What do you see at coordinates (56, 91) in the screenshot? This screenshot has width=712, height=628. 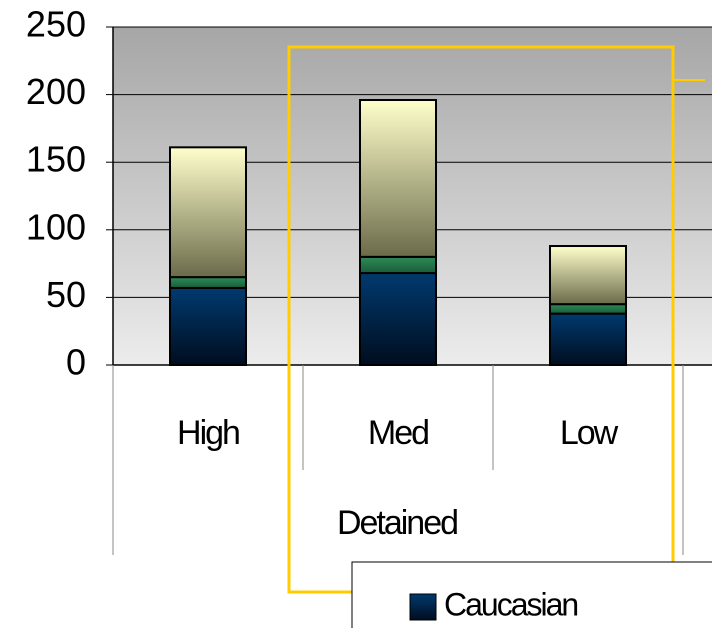 I see `y-tick-label: 200` at bounding box center [56, 91].